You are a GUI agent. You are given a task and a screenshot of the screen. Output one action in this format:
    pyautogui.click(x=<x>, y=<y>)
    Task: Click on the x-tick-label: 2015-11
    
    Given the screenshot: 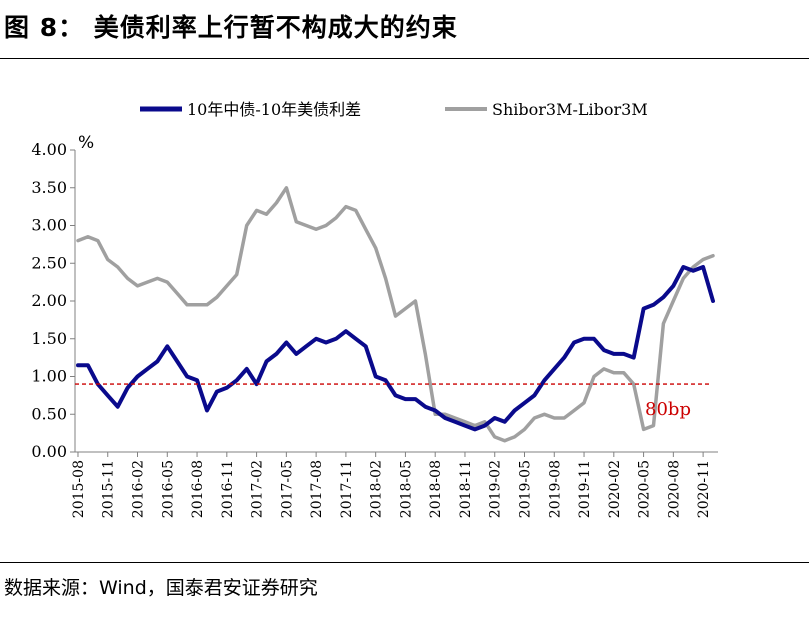 What is the action you would take?
    pyautogui.click(x=109, y=489)
    